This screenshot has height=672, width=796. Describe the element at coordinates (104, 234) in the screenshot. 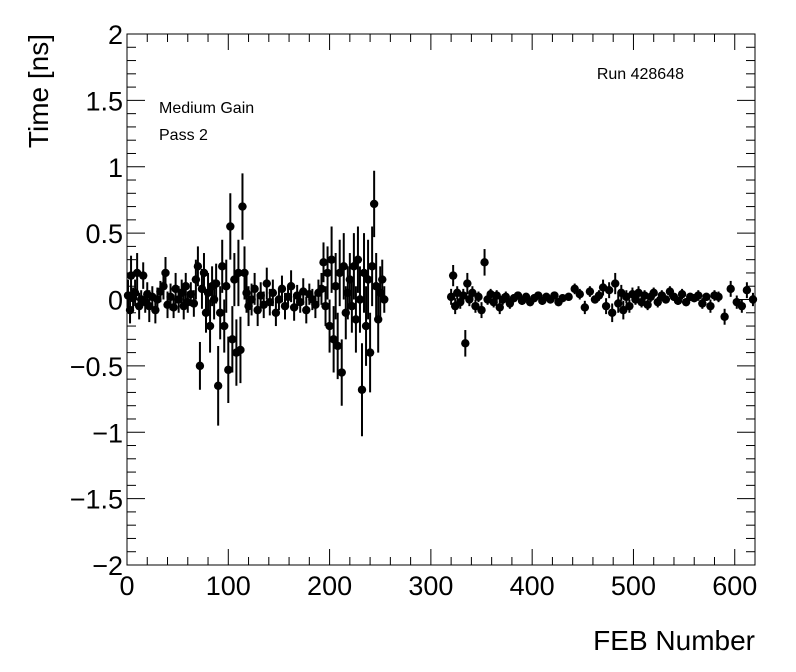

I see `y-tick-label: 0.5` at that location.